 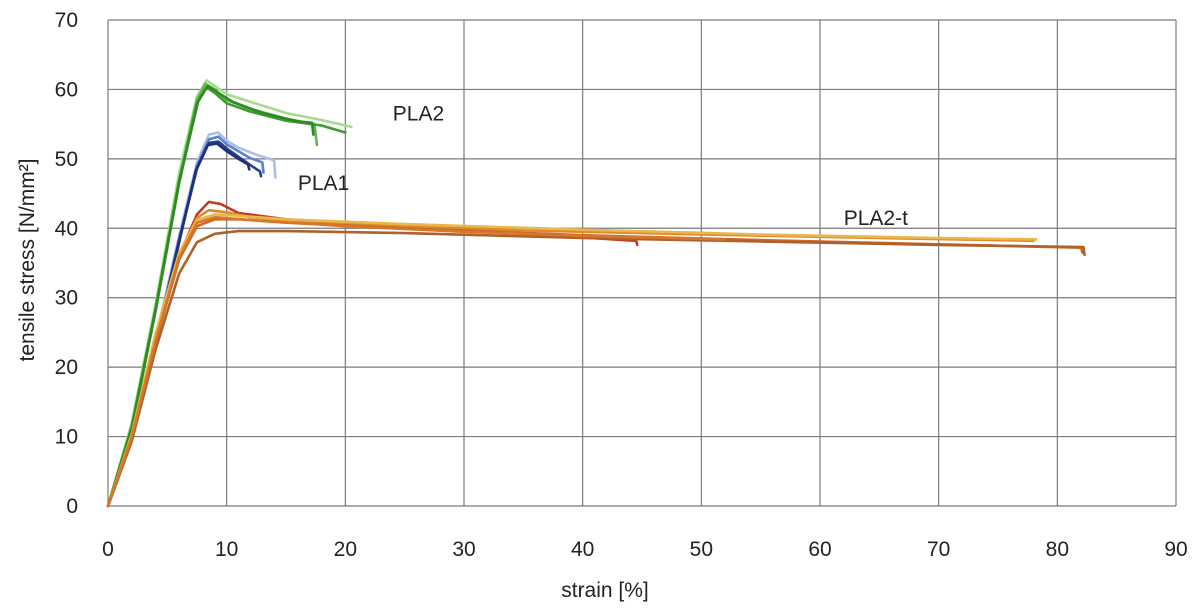 I want to click on series-label: PLA2, so click(x=418, y=114).